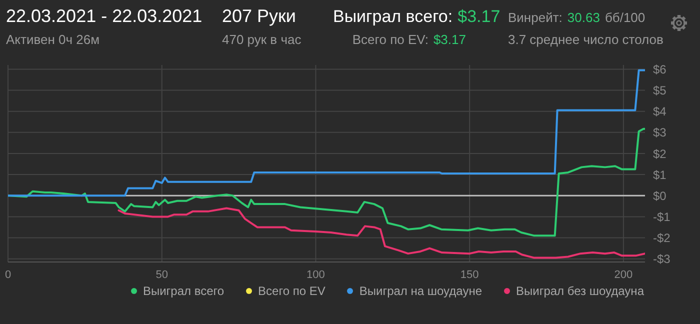  What do you see at coordinates (469, 274) in the screenshot?
I see `x-tick-label: 150` at bounding box center [469, 274].